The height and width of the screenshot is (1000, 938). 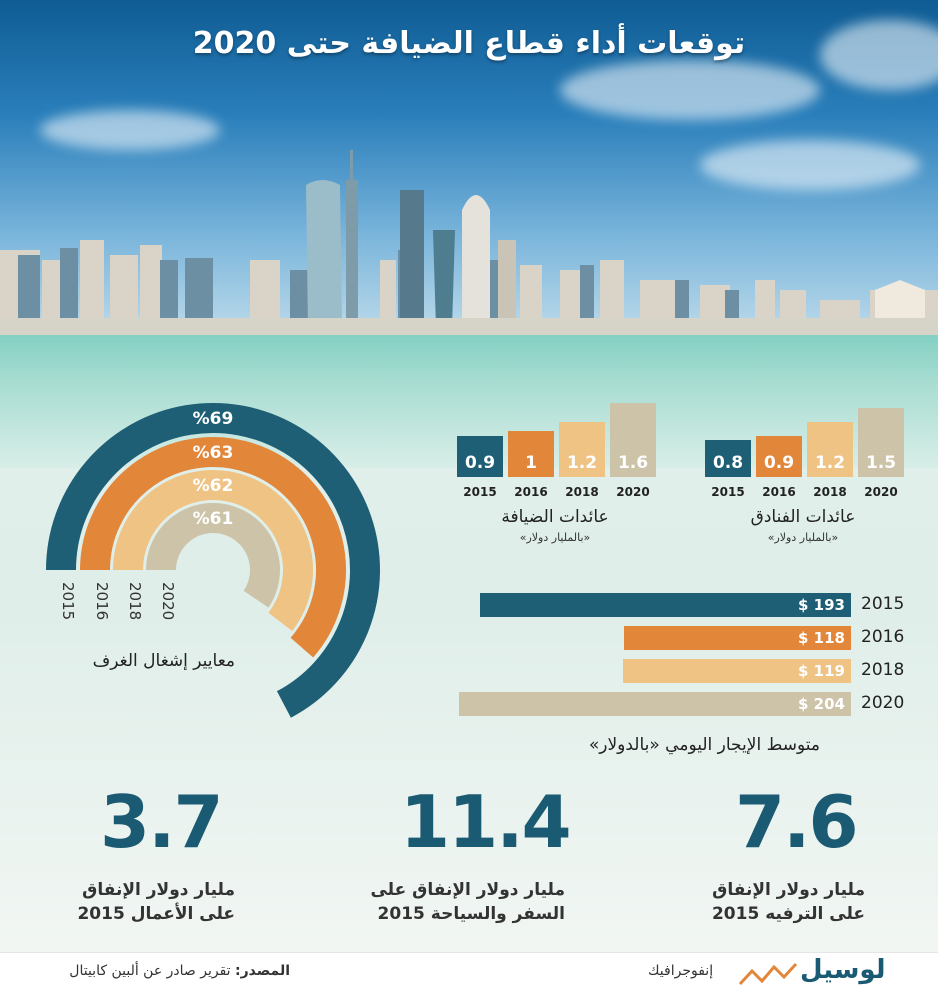 I want to click on bar-value-label: $ 193, so click(x=821, y=605).